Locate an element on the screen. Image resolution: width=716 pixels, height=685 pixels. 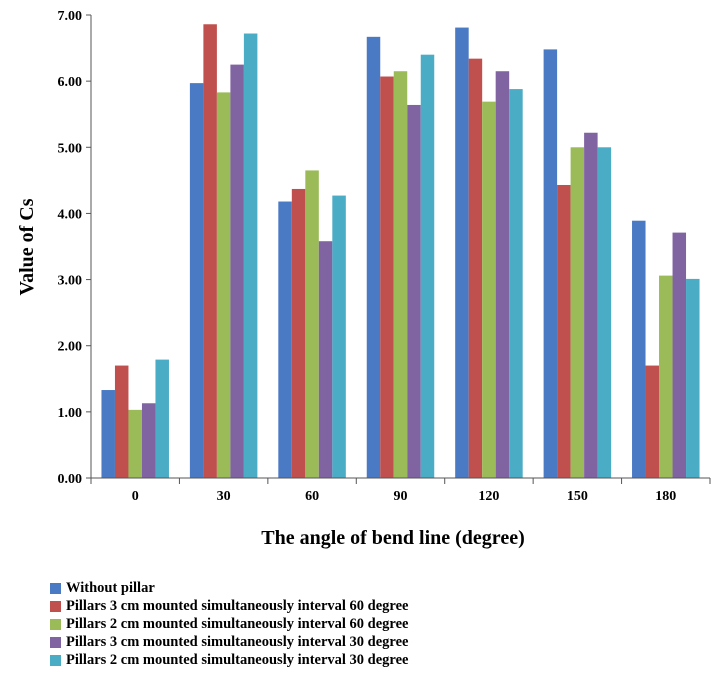
bar-150-s4 is located at coordinates (591, 305).